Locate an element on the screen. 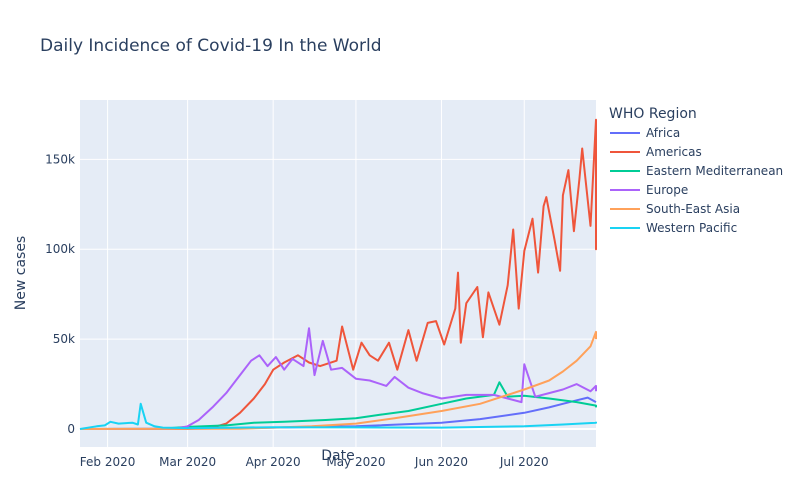 The height and width of the screenshot is (504, 800). x-axis-label: Date is located at coordinates (337, 456).